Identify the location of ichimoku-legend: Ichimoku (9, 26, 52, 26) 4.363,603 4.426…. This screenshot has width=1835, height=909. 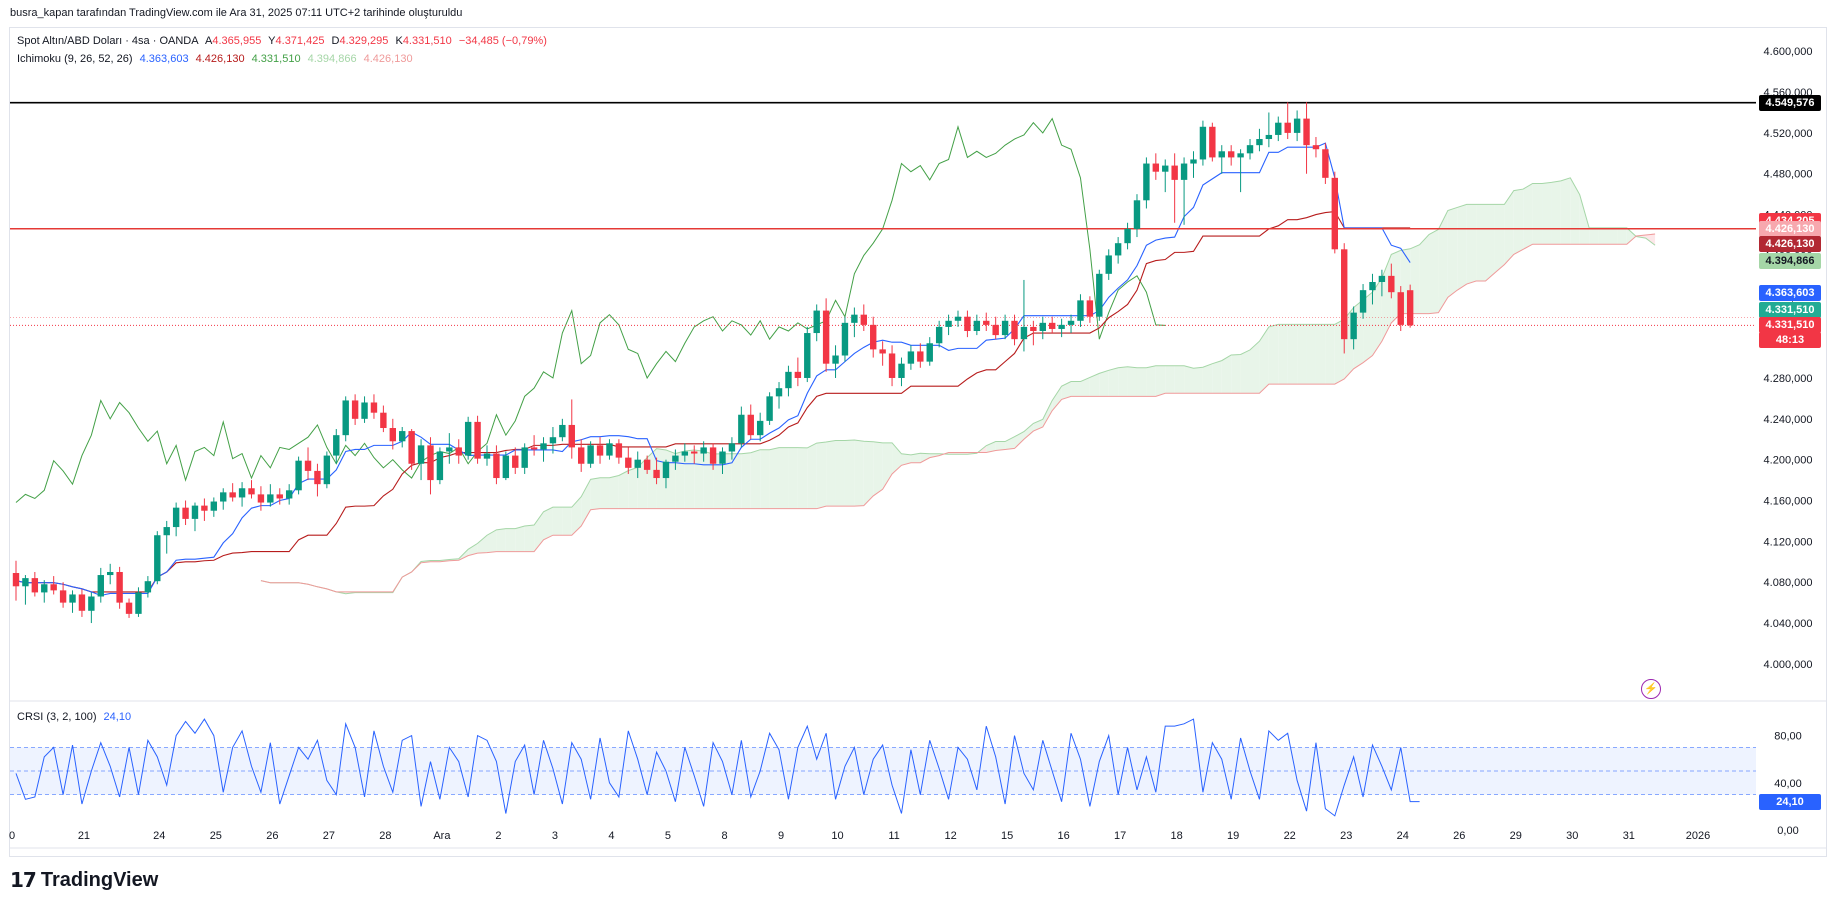
(217, 59).